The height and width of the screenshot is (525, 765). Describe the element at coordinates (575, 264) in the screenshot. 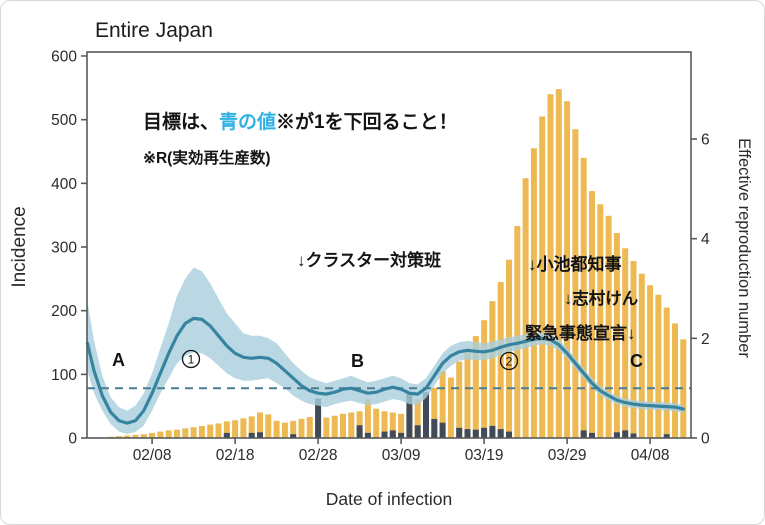

I see `koike-governor-annotation: ↓小池都知事` at that location.